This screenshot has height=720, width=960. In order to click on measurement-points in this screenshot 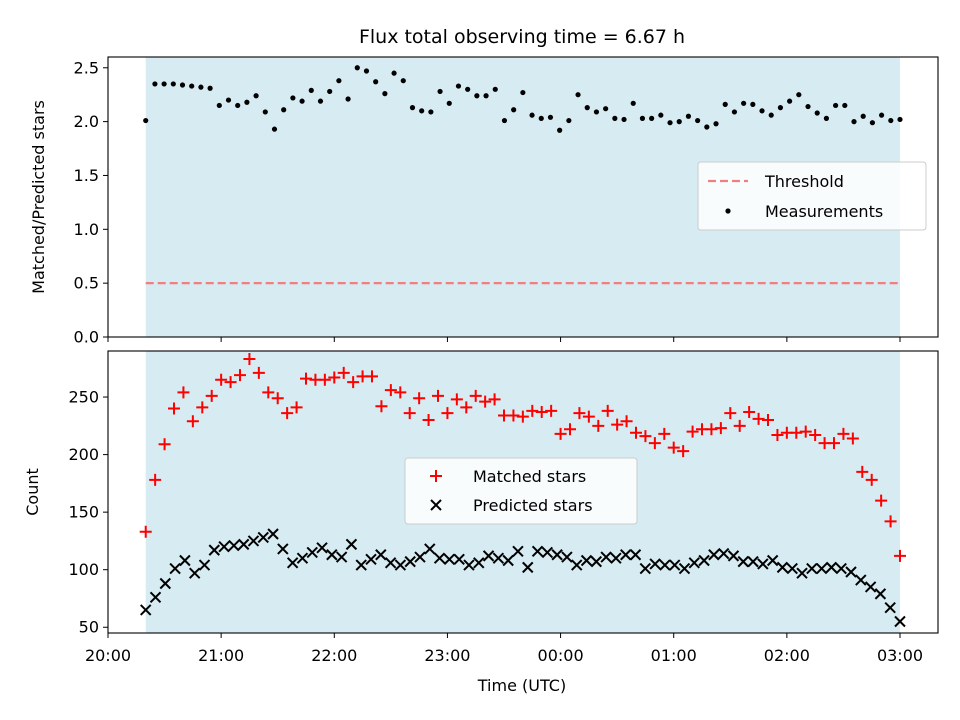, I will do `click(523, 99)`.